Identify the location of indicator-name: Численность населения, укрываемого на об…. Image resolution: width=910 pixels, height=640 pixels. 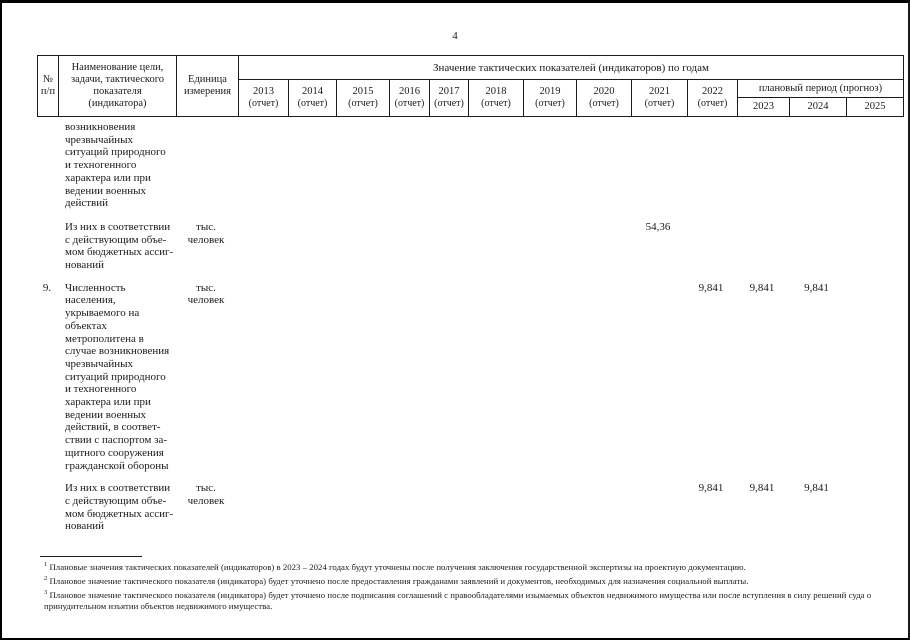
(117, 376).